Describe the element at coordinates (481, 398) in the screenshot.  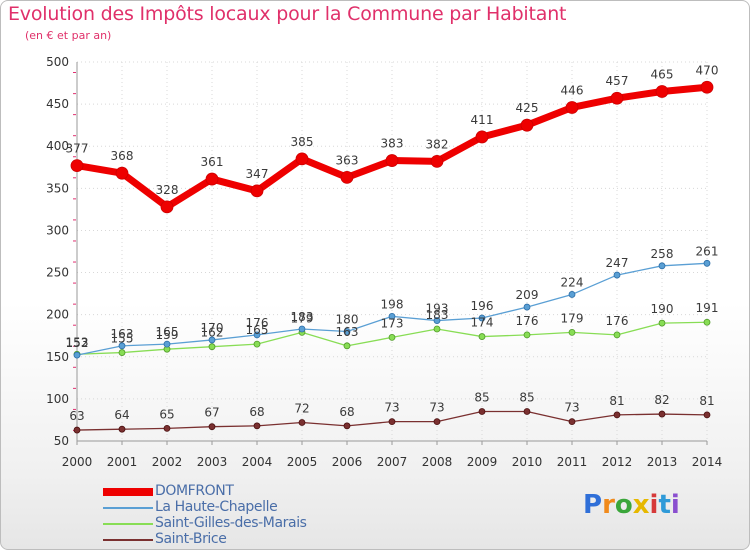
I see `data-label: 85` at that location.